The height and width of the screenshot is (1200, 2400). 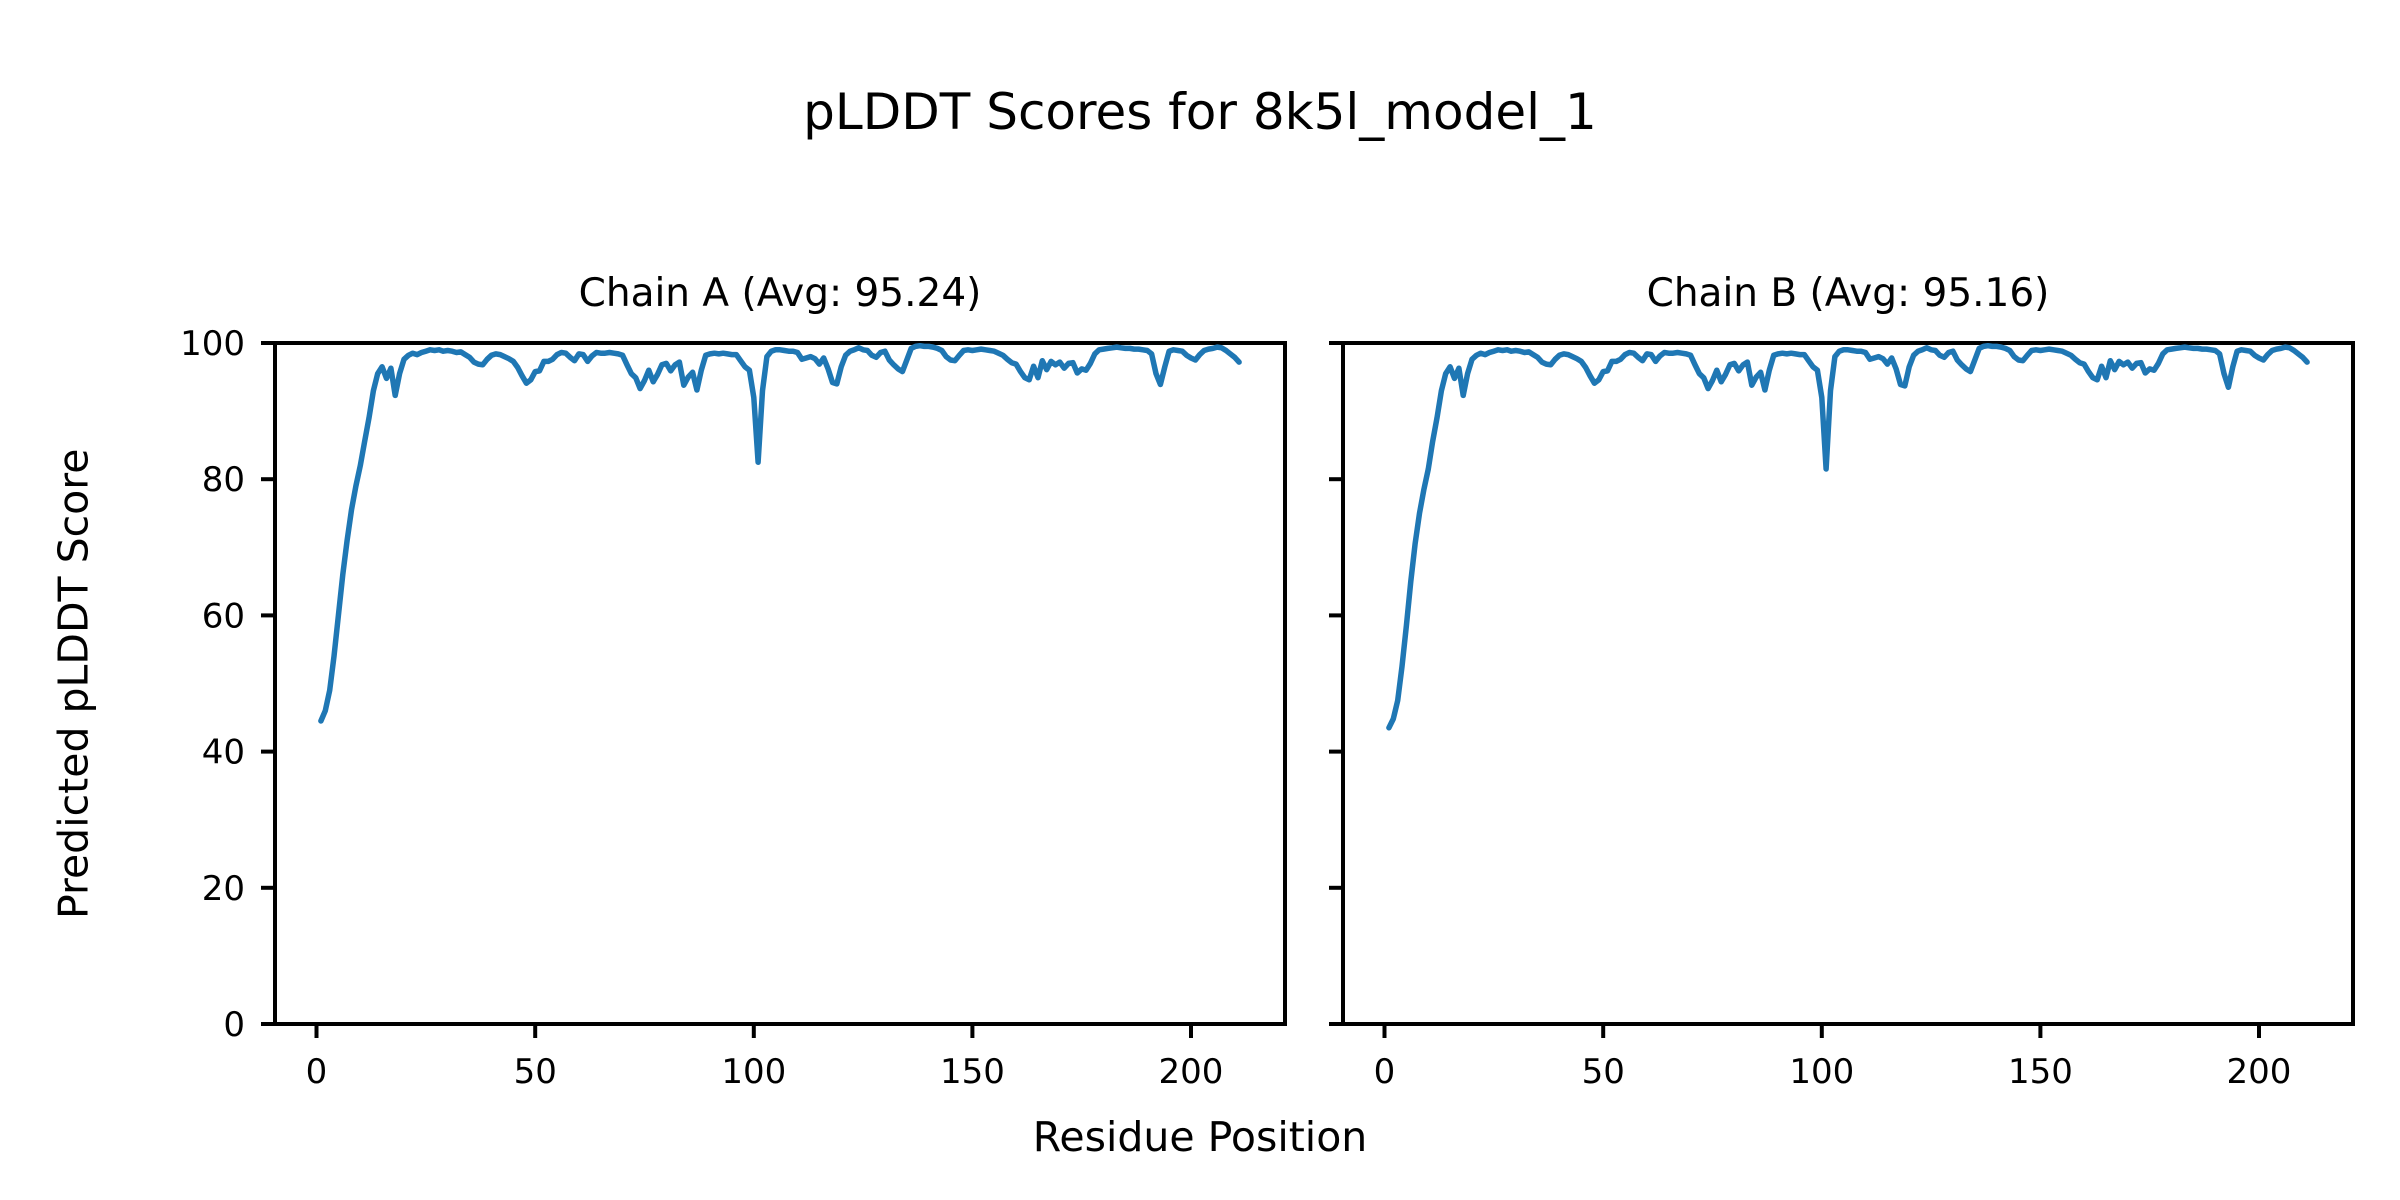 I want to click on y-tick-label-chain-a: 60, so click(x=223, y=616).